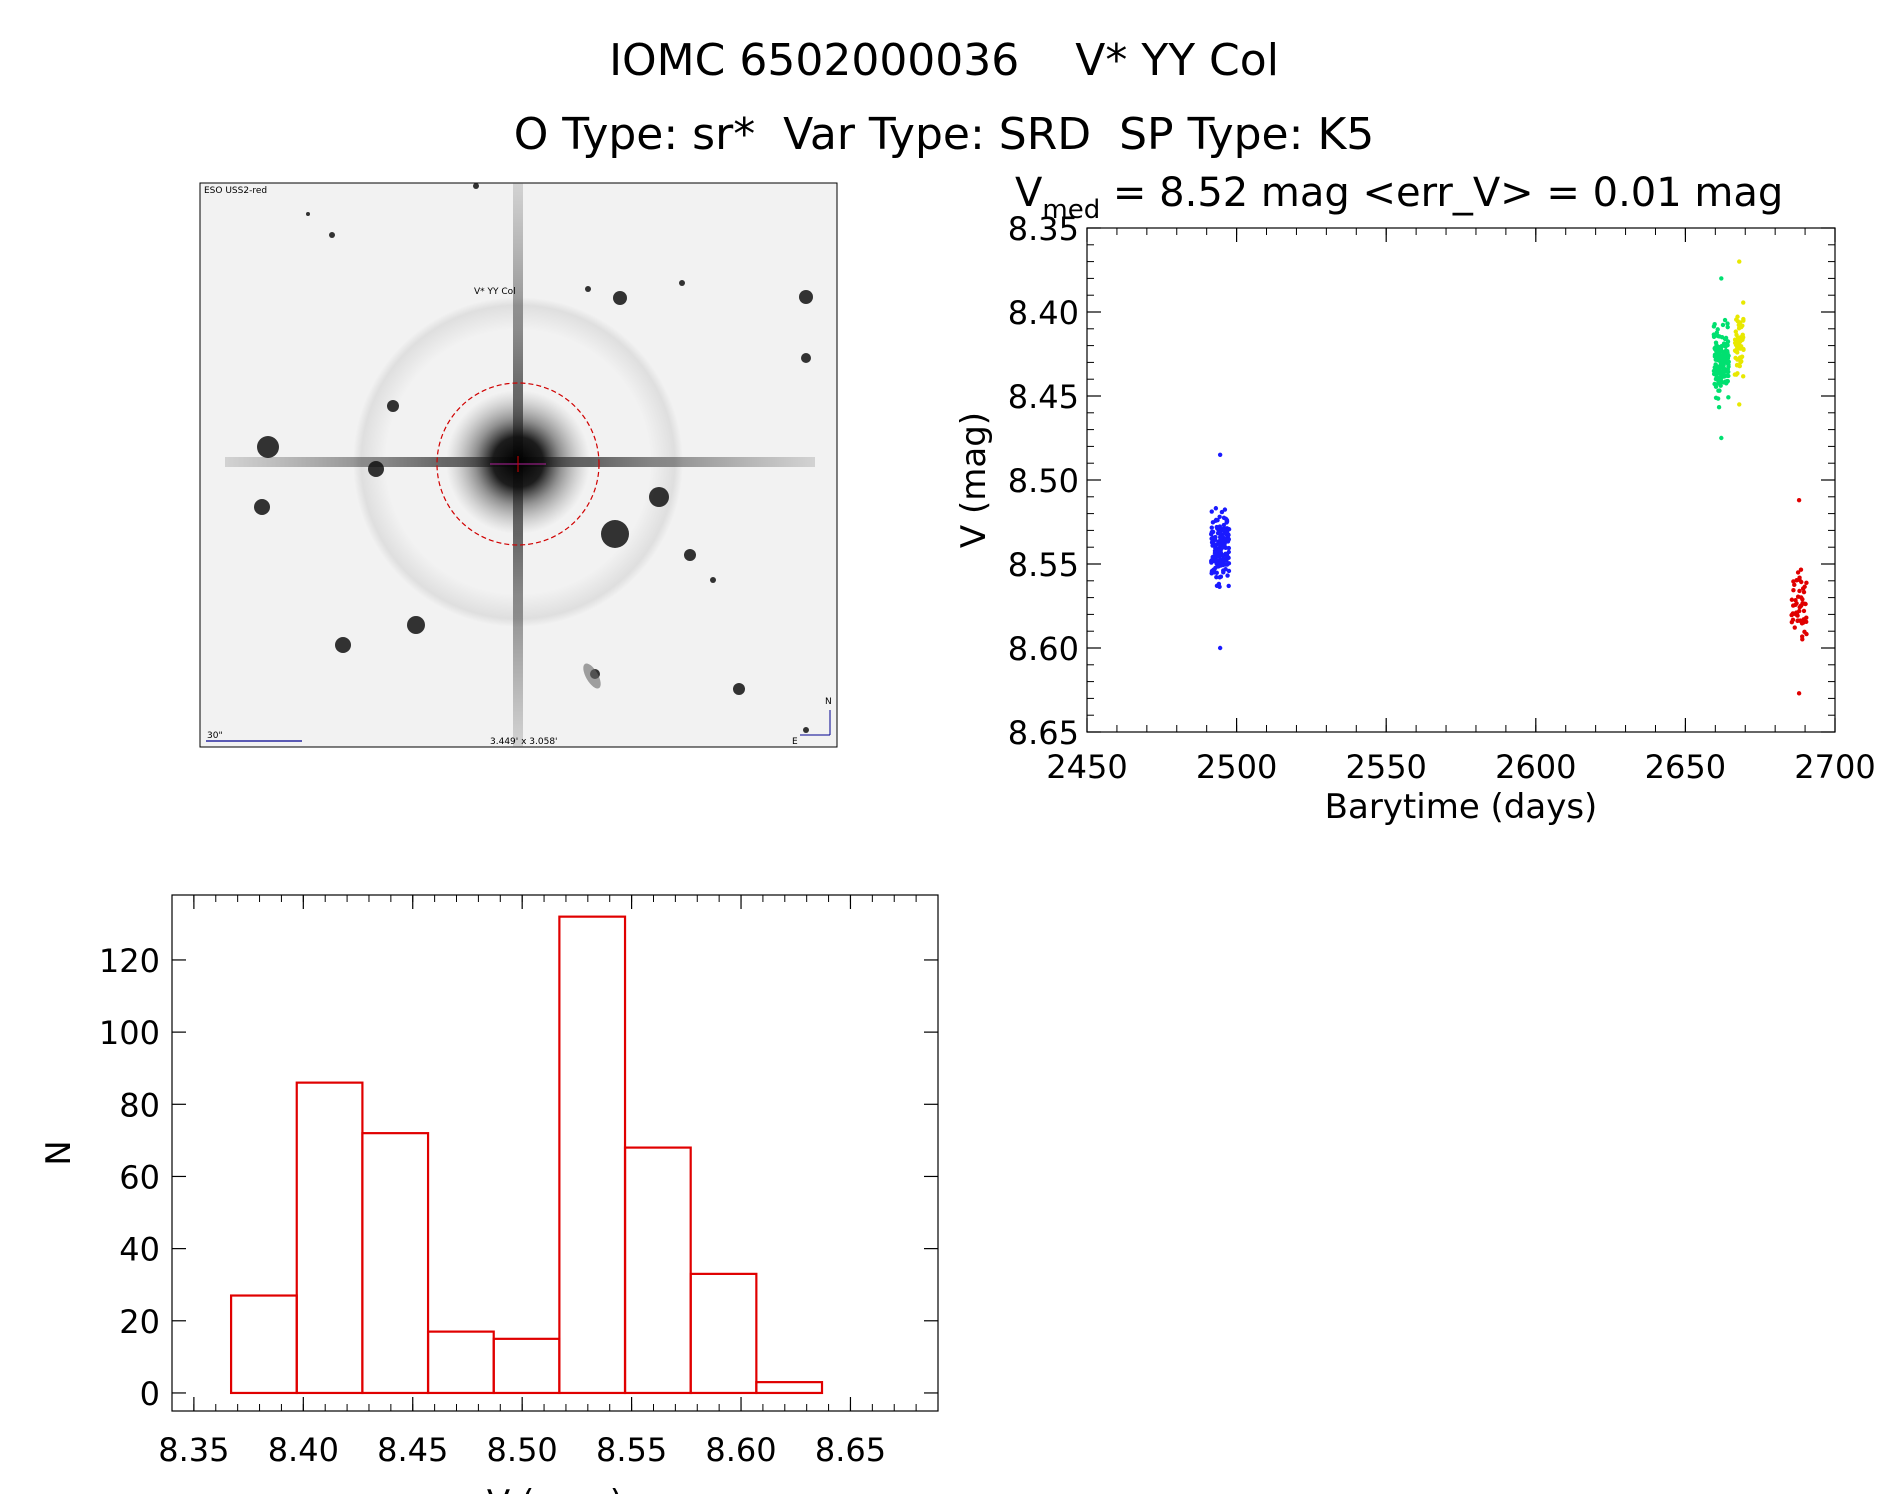 The image size is (1889, 1494). What do you see at coordinates (59, 1152) in the screenshot?
I see `hist-ylabel: N` at bounding box center [59, 1152].